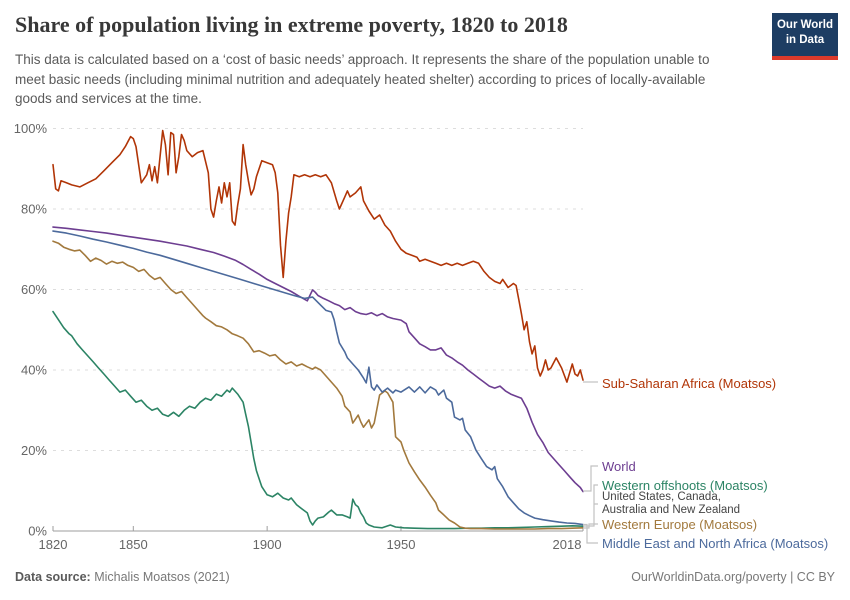 This screenshot has height=600, width=850. Describe the element at coordinates (34, 450) in the screenshot. I see `y-tick-label-20: 20%` at that location.